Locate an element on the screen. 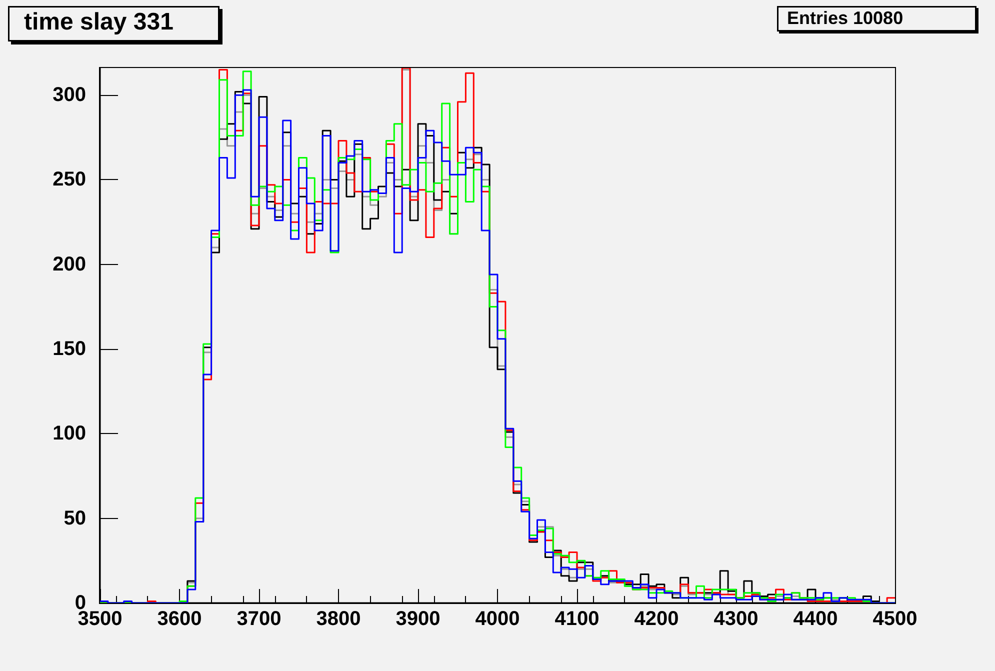 This screenshot has height=671, width=995. y-tick-label: 250 is located at coordinates (69, 179).